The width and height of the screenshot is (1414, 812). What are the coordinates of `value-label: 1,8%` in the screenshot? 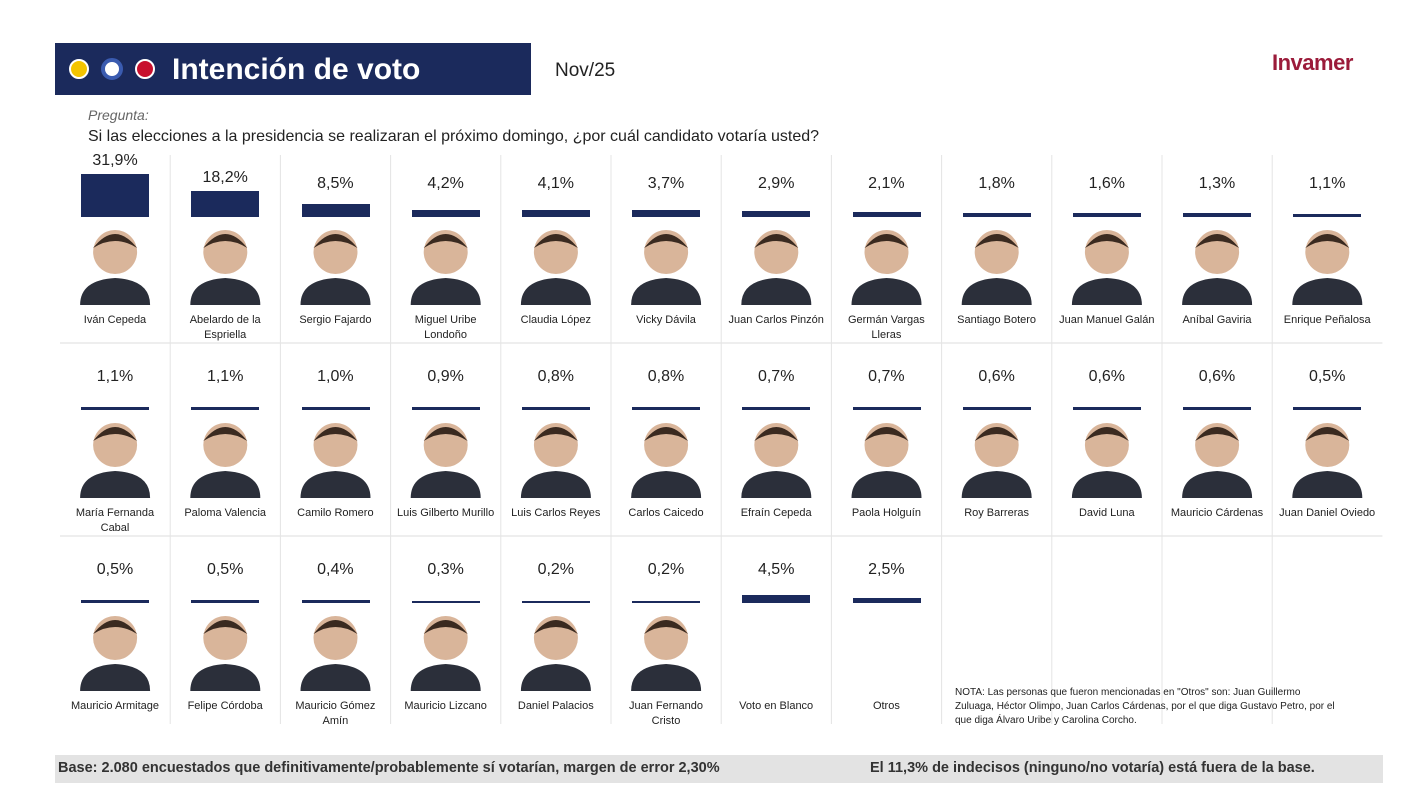 It's located at (996, 183).